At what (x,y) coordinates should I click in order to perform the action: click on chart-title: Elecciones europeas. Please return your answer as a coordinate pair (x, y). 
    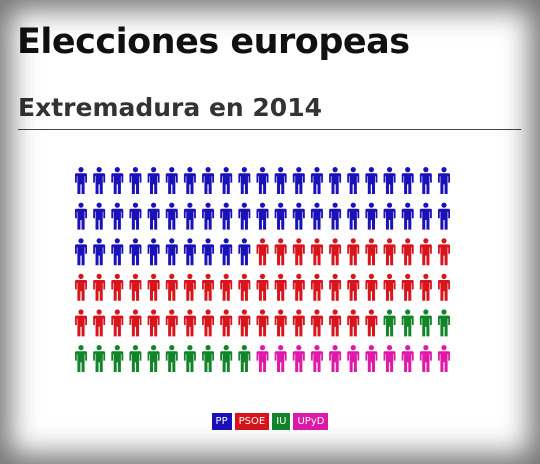
    Looking at the image, I should click on (213, 42).